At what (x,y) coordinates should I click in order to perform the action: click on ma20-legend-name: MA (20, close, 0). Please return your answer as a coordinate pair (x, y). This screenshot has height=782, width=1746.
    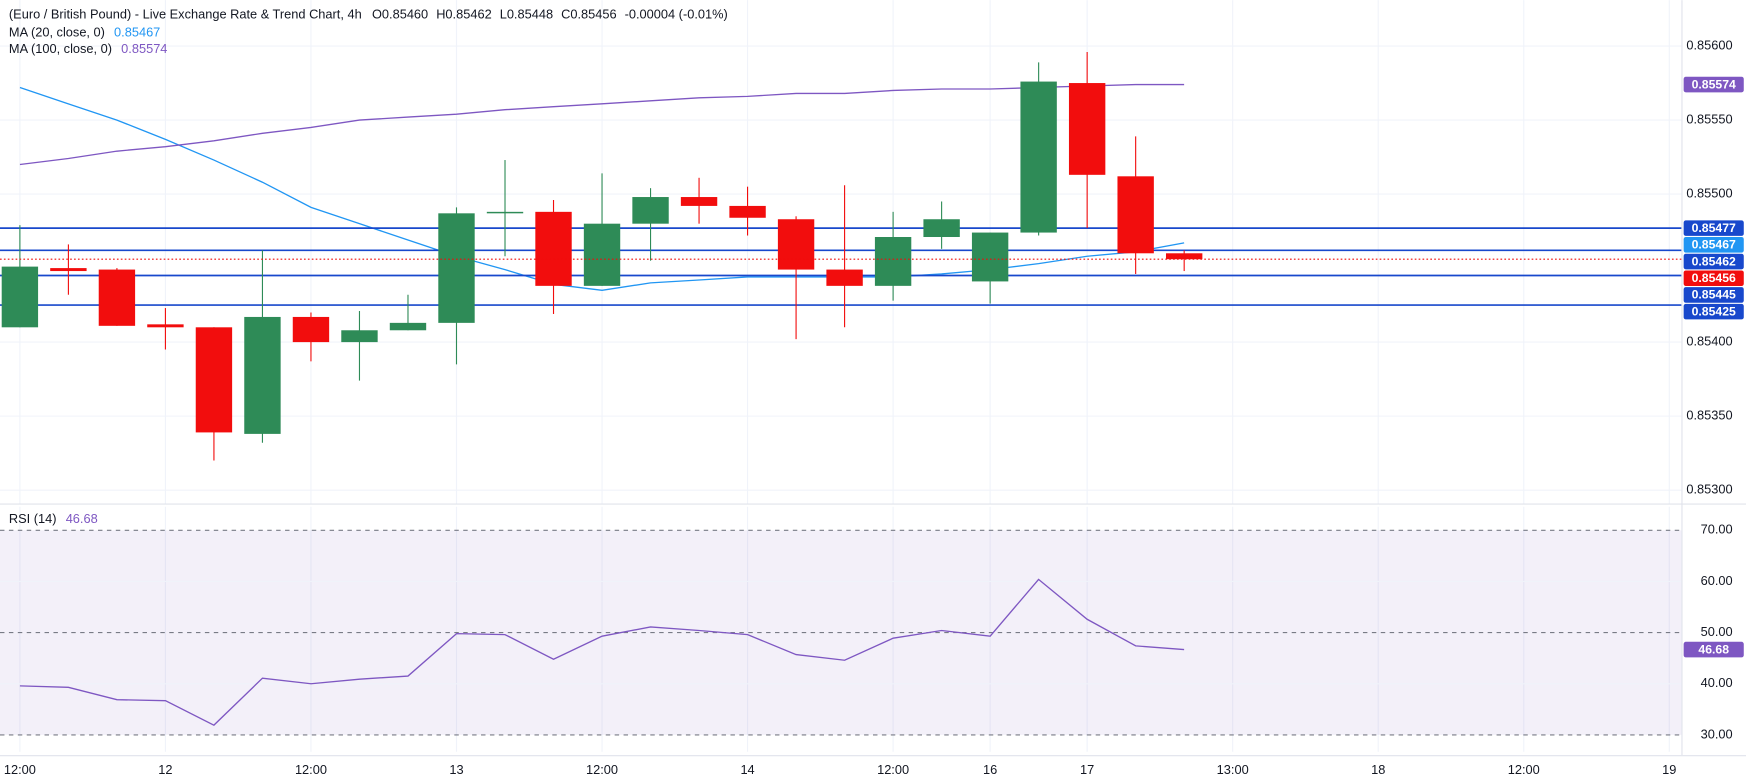
    Looking at the image, I should click on (57, 32).